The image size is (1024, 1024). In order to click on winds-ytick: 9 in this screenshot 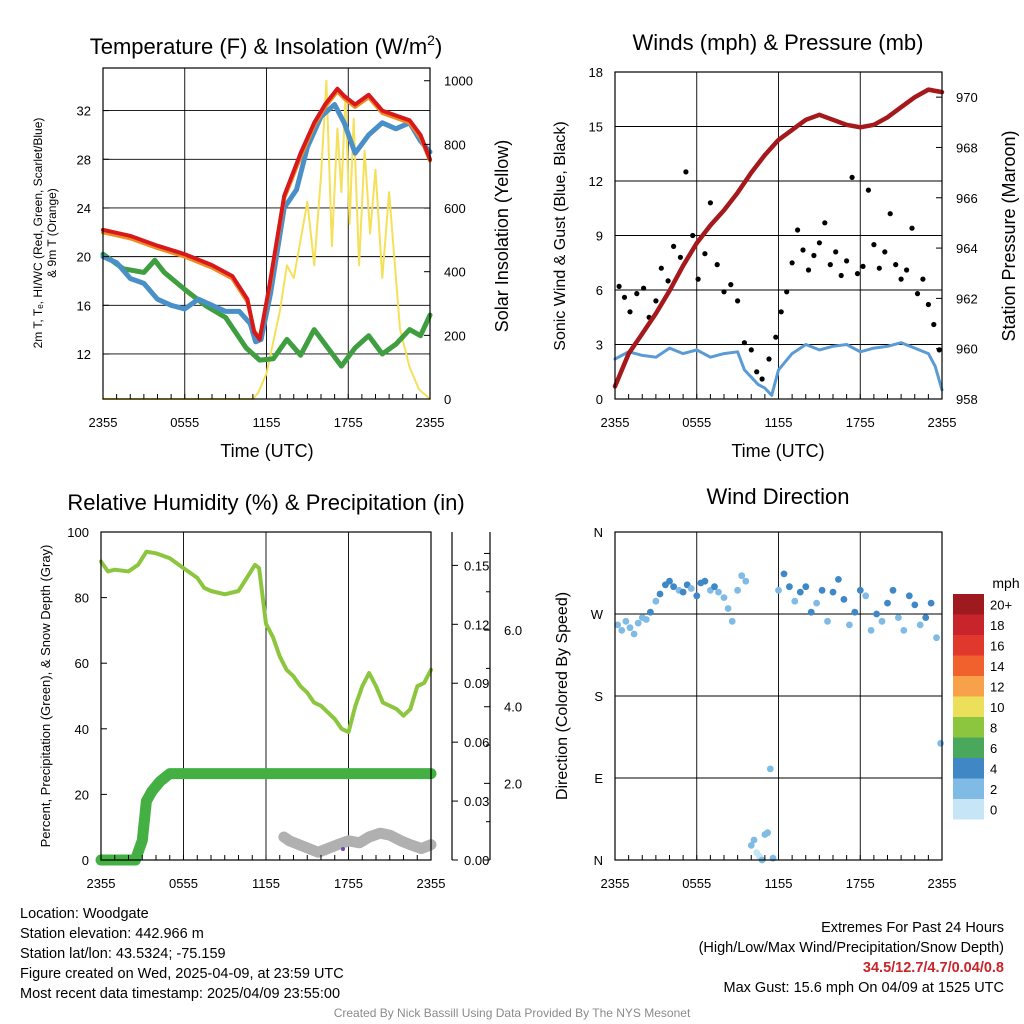, I will do `click(599, 236)`.